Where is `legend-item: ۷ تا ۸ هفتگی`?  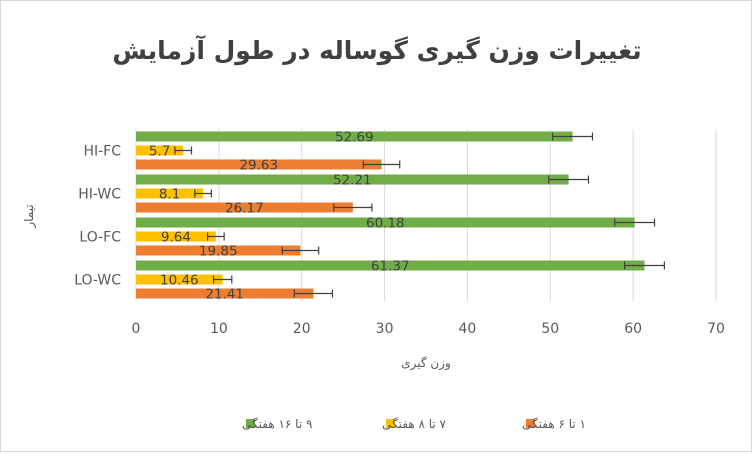 legend-item: ۷ تا ۸ هفتگی is located at coordinates (414, 424).